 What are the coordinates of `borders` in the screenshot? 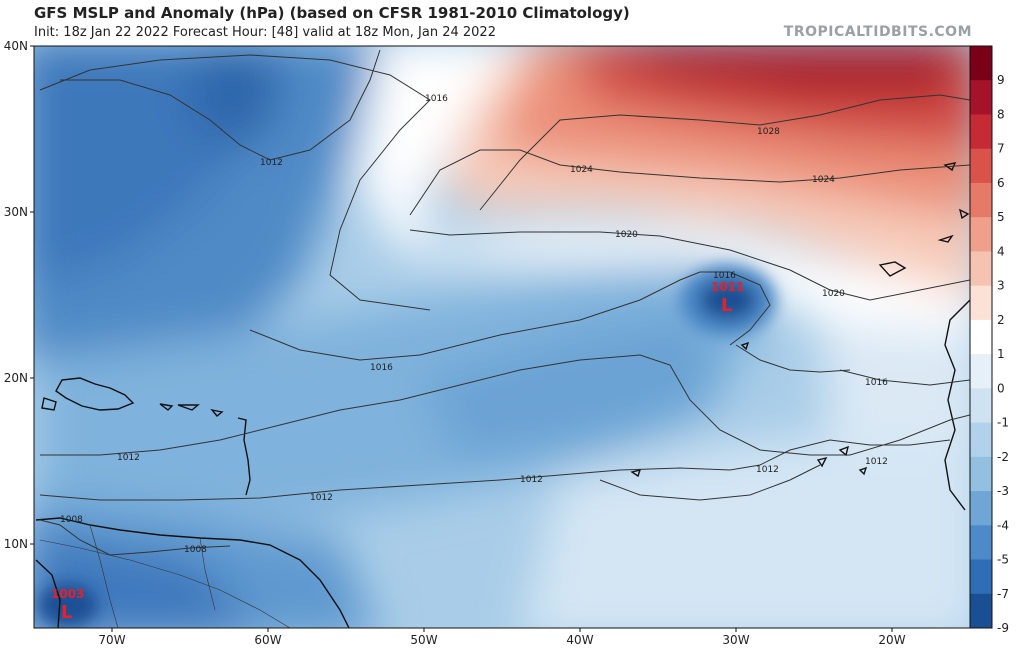 It's located at (165, 576).